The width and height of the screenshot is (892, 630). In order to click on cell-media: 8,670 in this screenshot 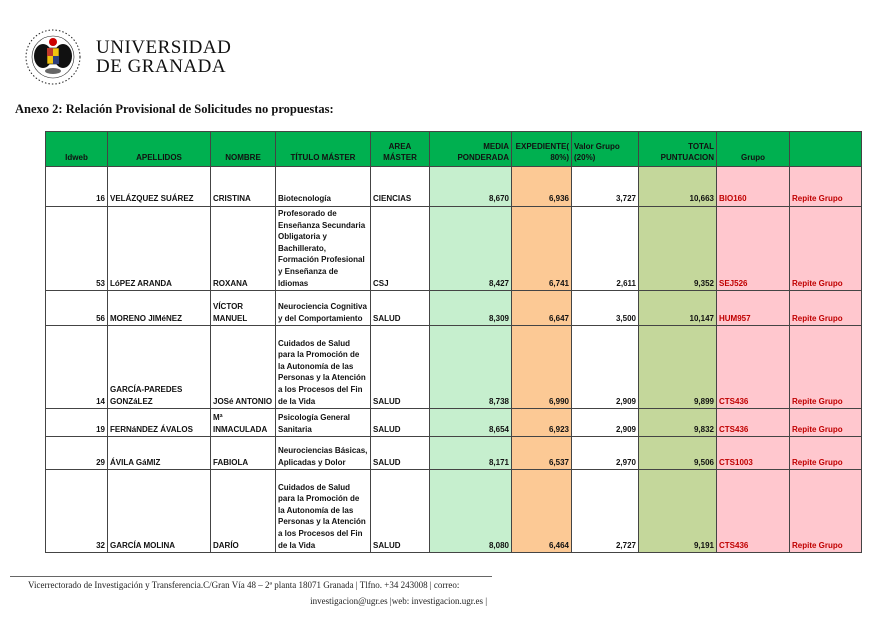, I will do `click(470, 186)`.